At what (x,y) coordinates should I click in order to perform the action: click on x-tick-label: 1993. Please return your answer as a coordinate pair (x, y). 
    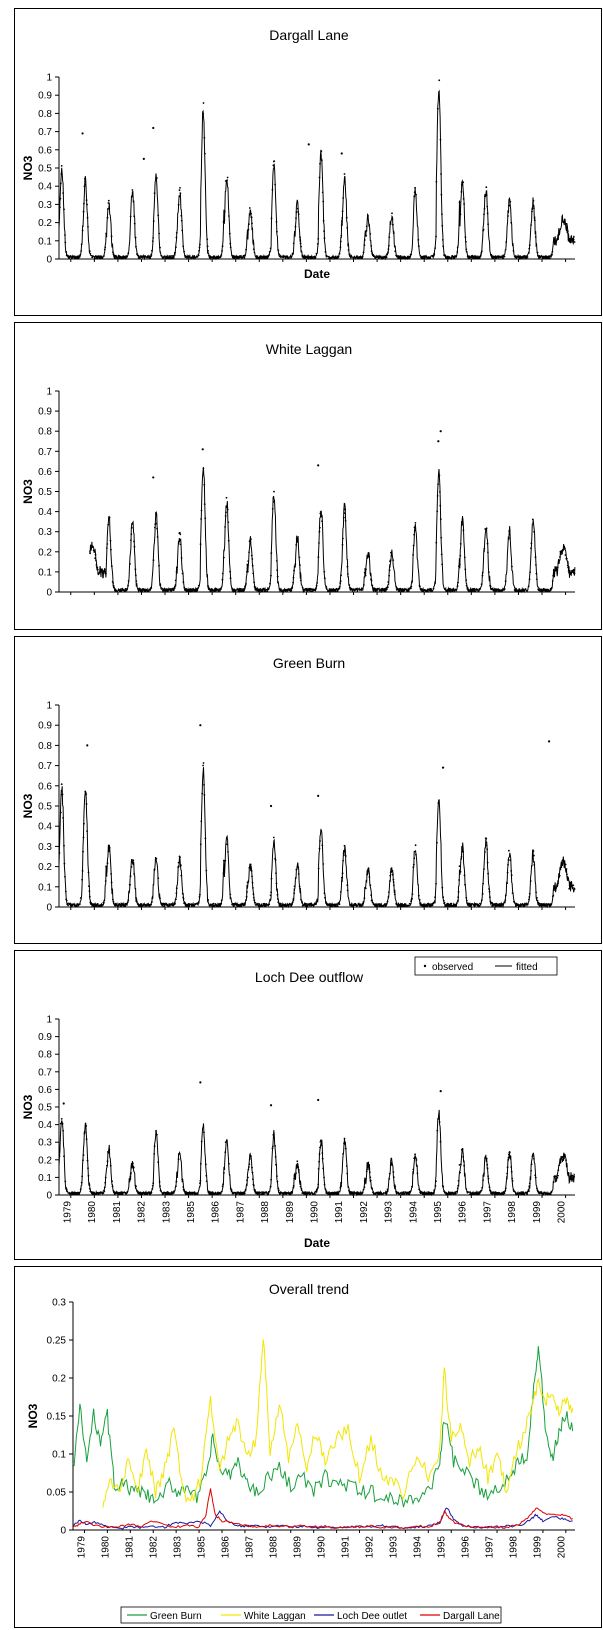
    Looking at the image, I should click on (394, 1547).